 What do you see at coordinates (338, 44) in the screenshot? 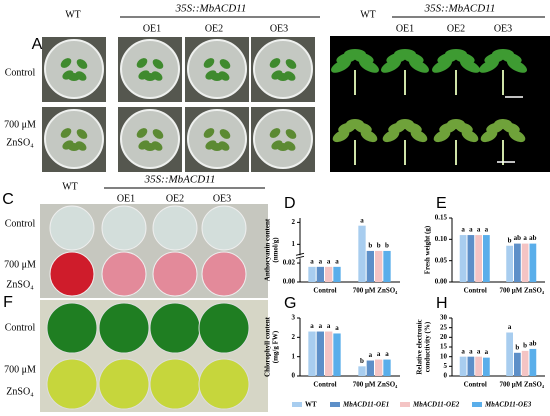
I see `panel-letter: B` at bounding box center [338, 44].